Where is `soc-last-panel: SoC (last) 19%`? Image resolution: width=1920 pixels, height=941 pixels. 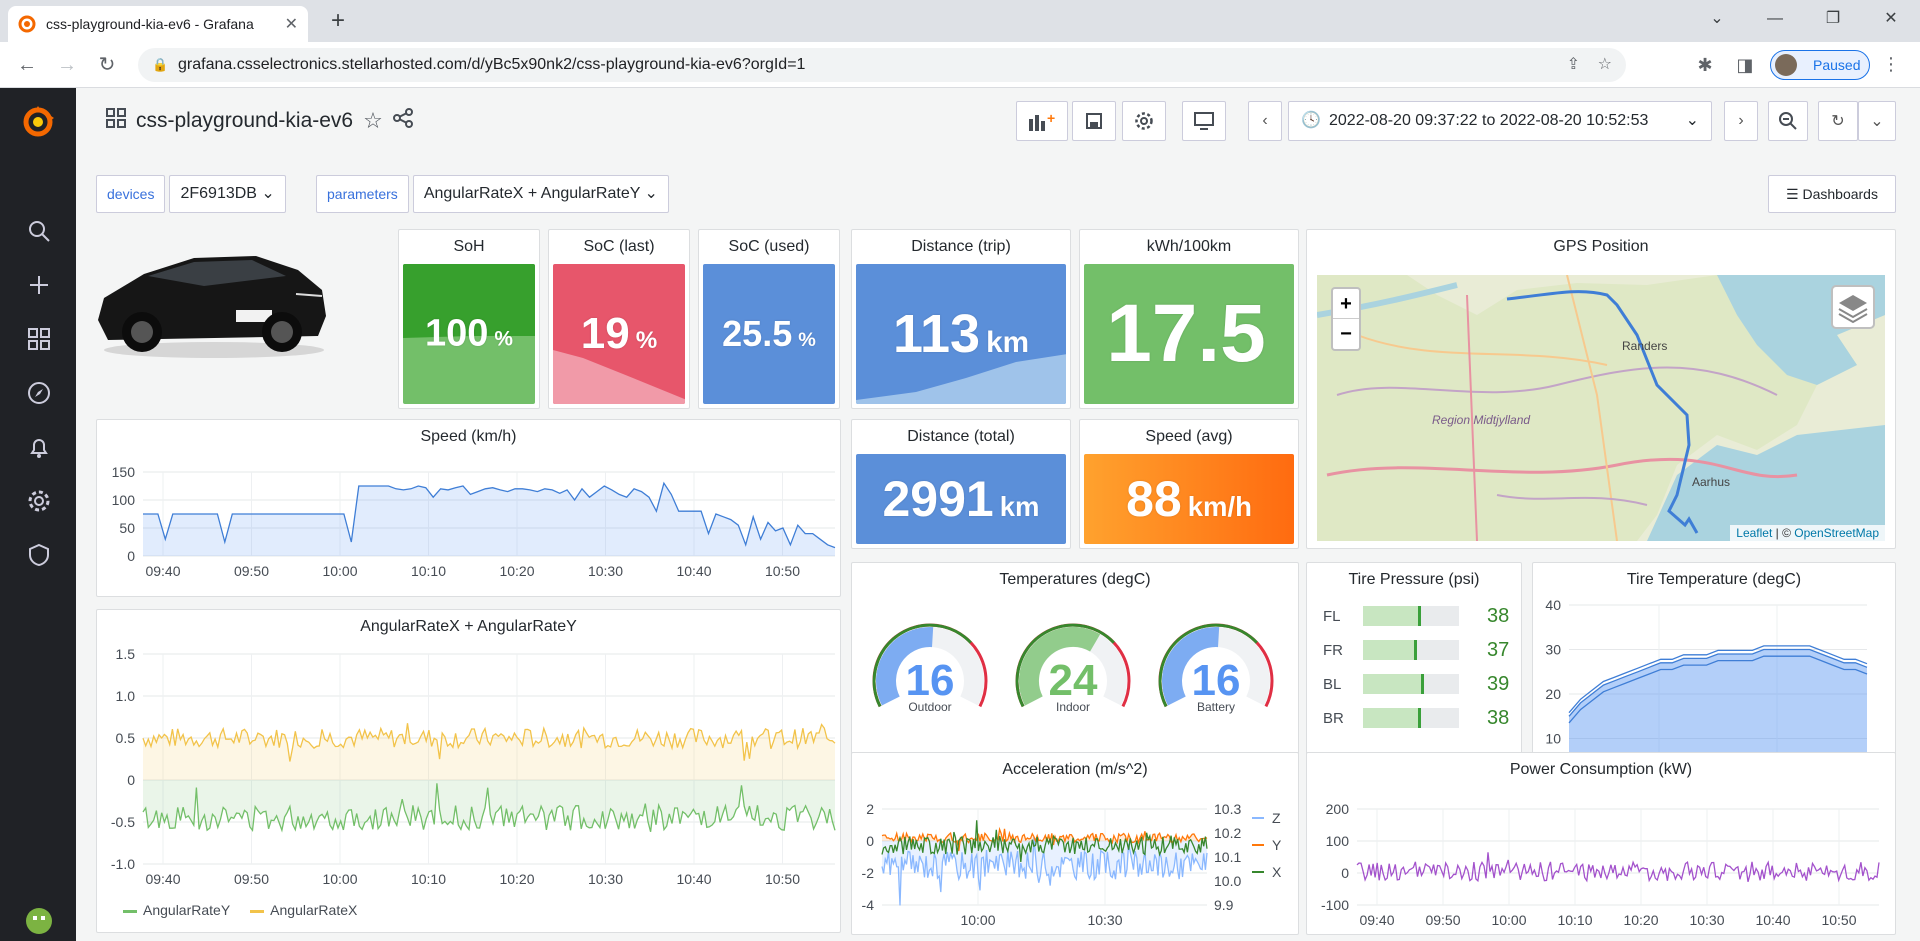 soc-last-panel: SoC (last) 19% is located at coordinates (619, 319).